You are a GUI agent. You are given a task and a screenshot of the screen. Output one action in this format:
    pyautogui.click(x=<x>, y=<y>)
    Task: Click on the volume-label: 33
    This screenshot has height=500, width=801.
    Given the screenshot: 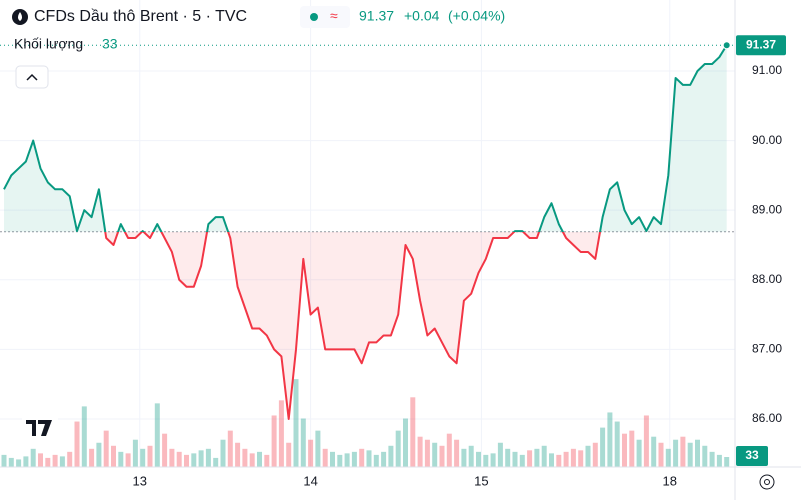 What is the action you would take?
    pyautogui.click(x=752, y=455)
    